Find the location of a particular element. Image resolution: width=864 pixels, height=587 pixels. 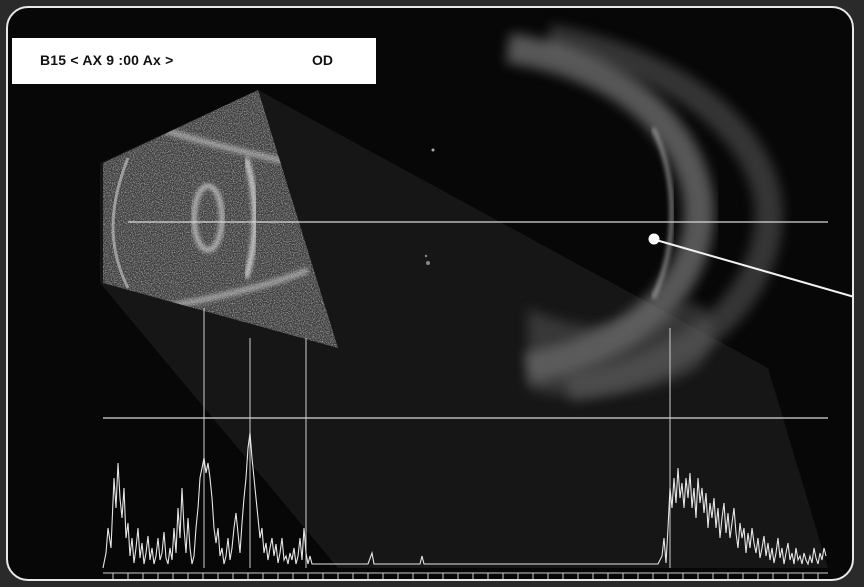

scan-label: B15 < AX 9 :00 Ax > is located at coordinates (107, 60).